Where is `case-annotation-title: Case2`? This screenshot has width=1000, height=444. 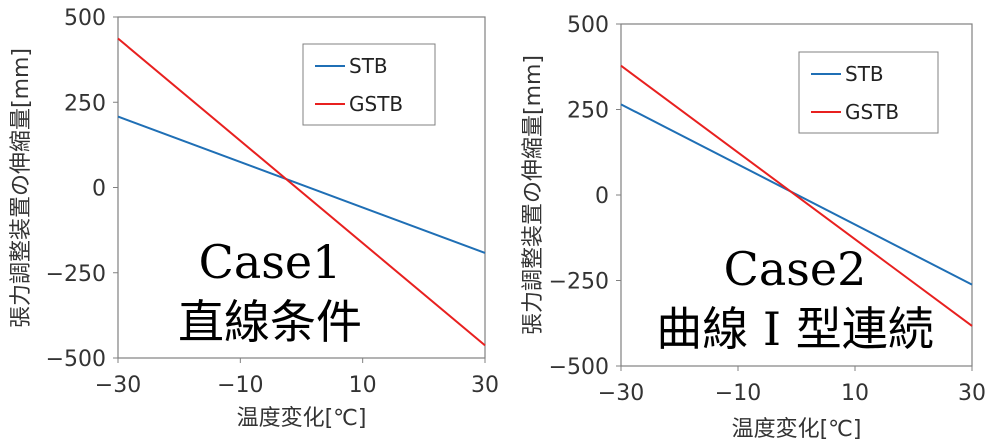
case-annotation-title: Case2 is located at coordinates (795, 269).